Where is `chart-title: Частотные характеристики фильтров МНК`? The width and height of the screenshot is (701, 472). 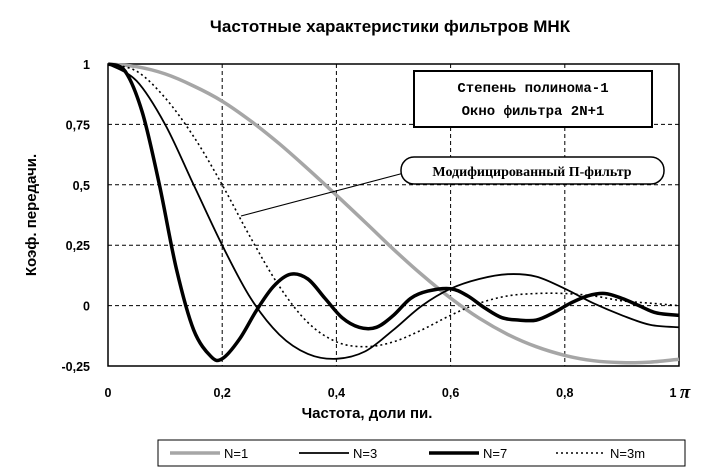 chart-title: Частотные характеристики фильтров МНК is located at coordinates (390, 26).